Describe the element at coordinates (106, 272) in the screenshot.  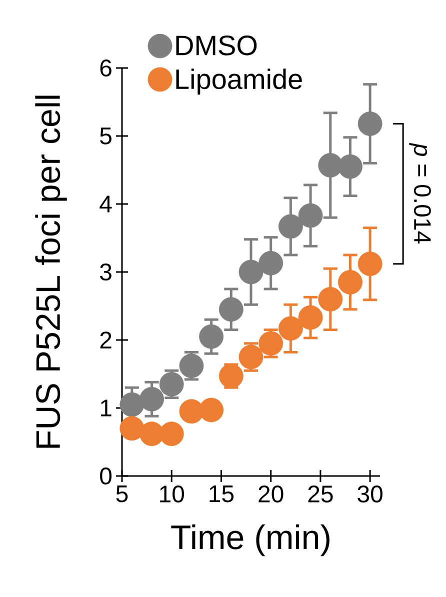
I see `y-tick-label: 3` at that location.